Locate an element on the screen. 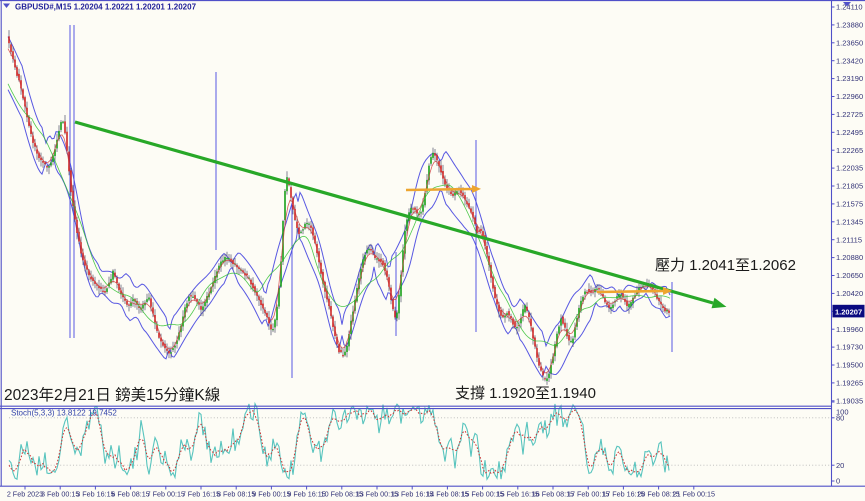 This screenshot has width=865, height=501. price-axis-label: 1.22495 is located at coordinates (849, 132).